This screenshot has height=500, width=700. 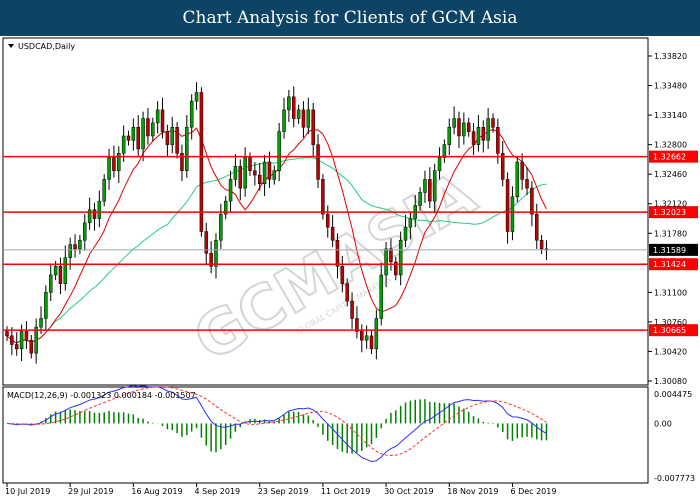 What do you see at coordinates (533, 491) in the screenshot?
I see `x-tick-label: 6 Dec 2019` at bounding box center [533, 491].